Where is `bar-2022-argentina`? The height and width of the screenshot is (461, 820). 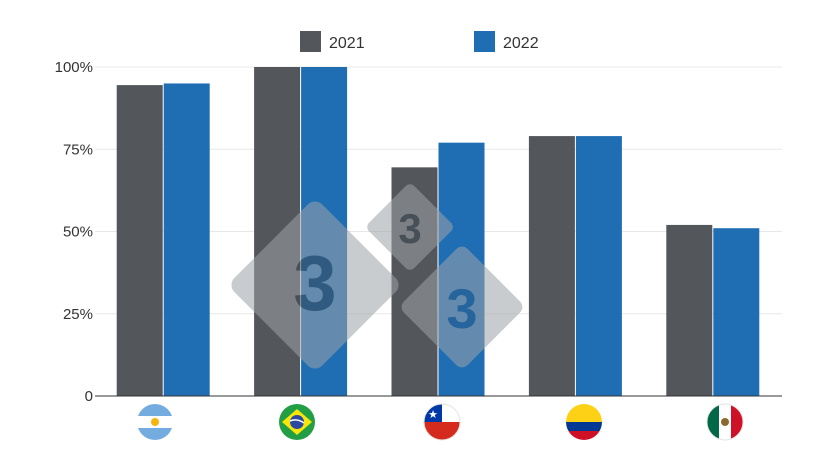
bar-2022-argentina is located at coordinates (186, 239).